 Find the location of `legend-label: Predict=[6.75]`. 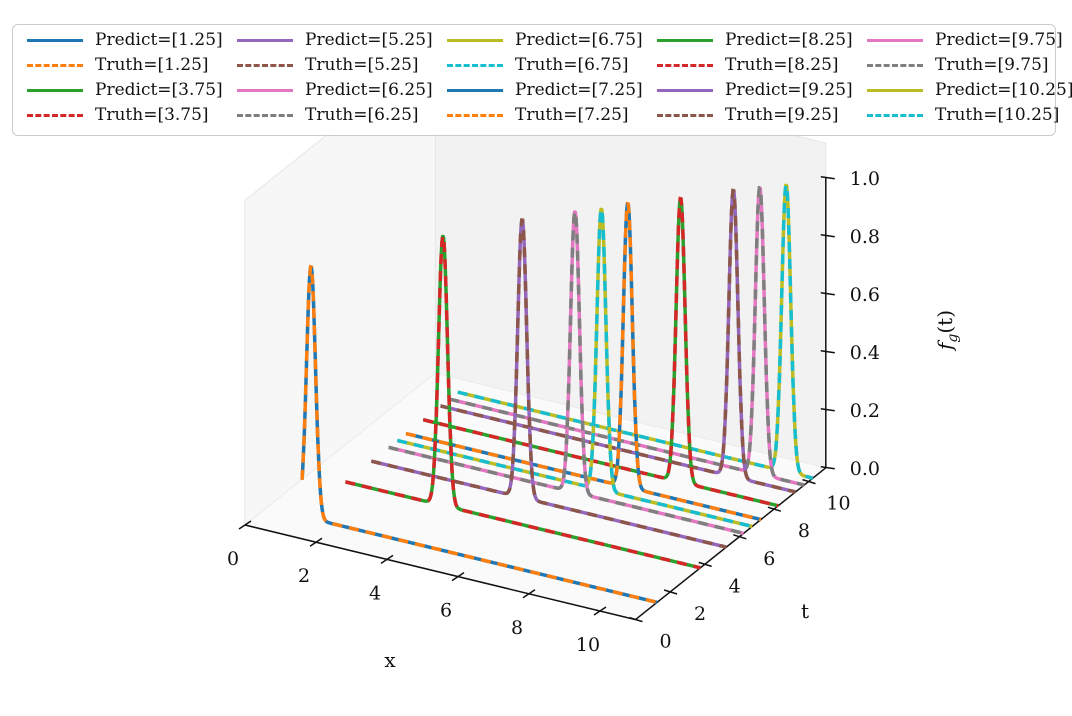

legend-label: Predict=[6.75] is located at coordinates (579, 40).